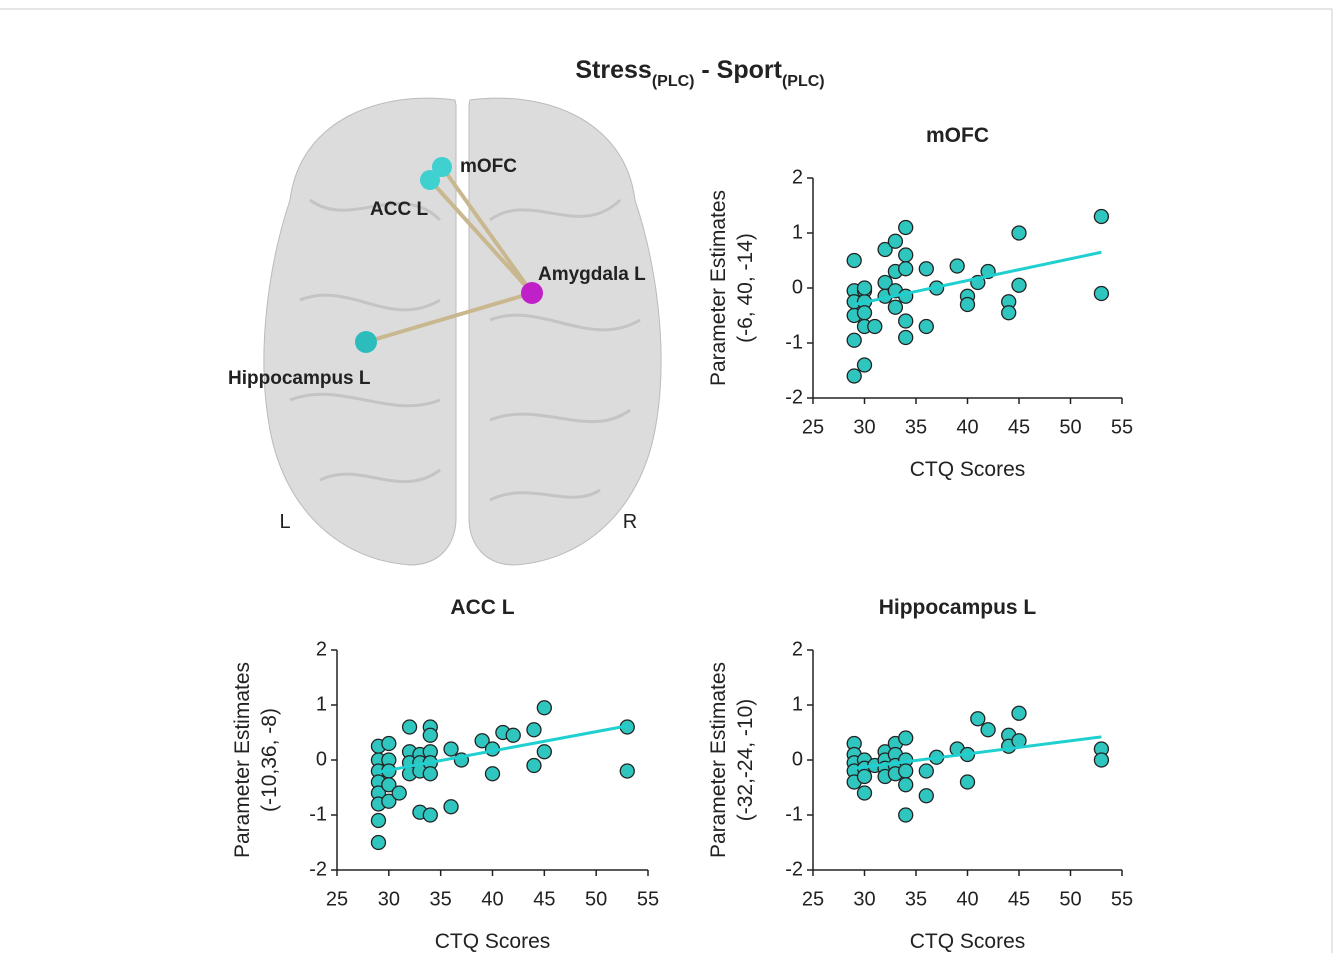 This screenshot has height=953, width=1342. What do you see at coordinates (399, 209) in the screenshot?
I see `region-label: ACC L` at bounding box center [399, 209].